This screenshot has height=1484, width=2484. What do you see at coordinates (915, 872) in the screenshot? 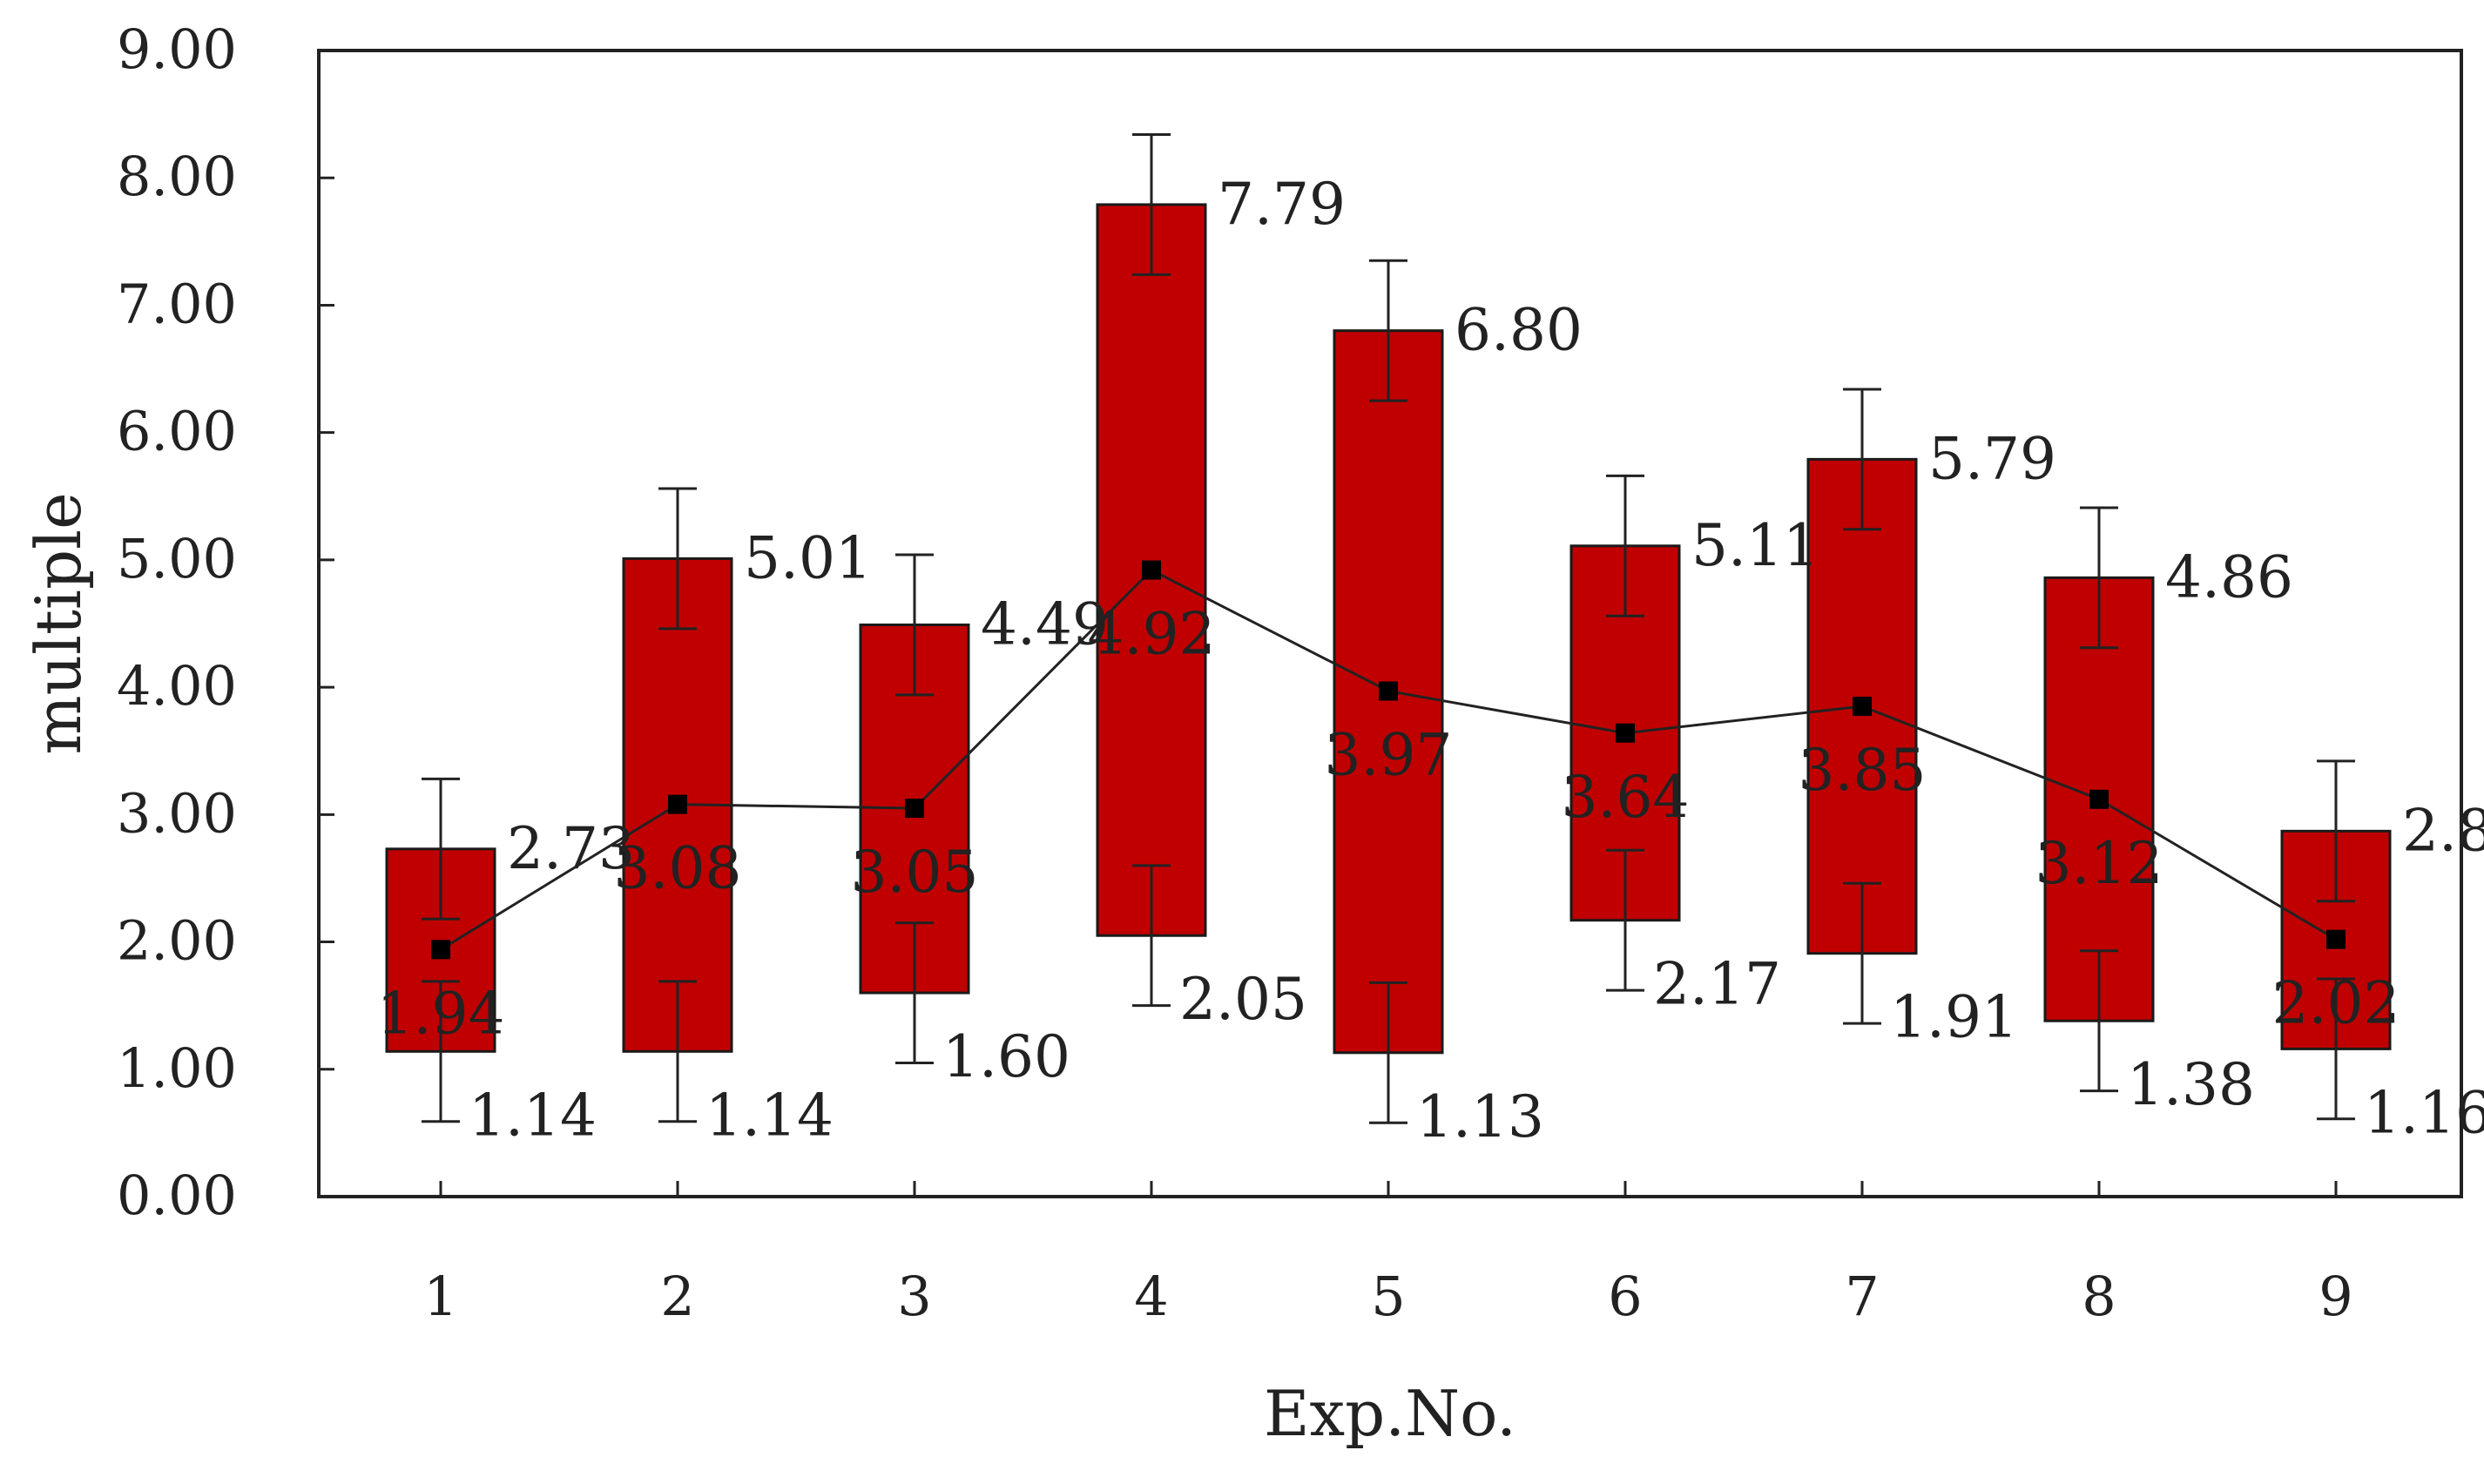
I see `mean-value-label: 3.05` at bounding box center [915, 872].